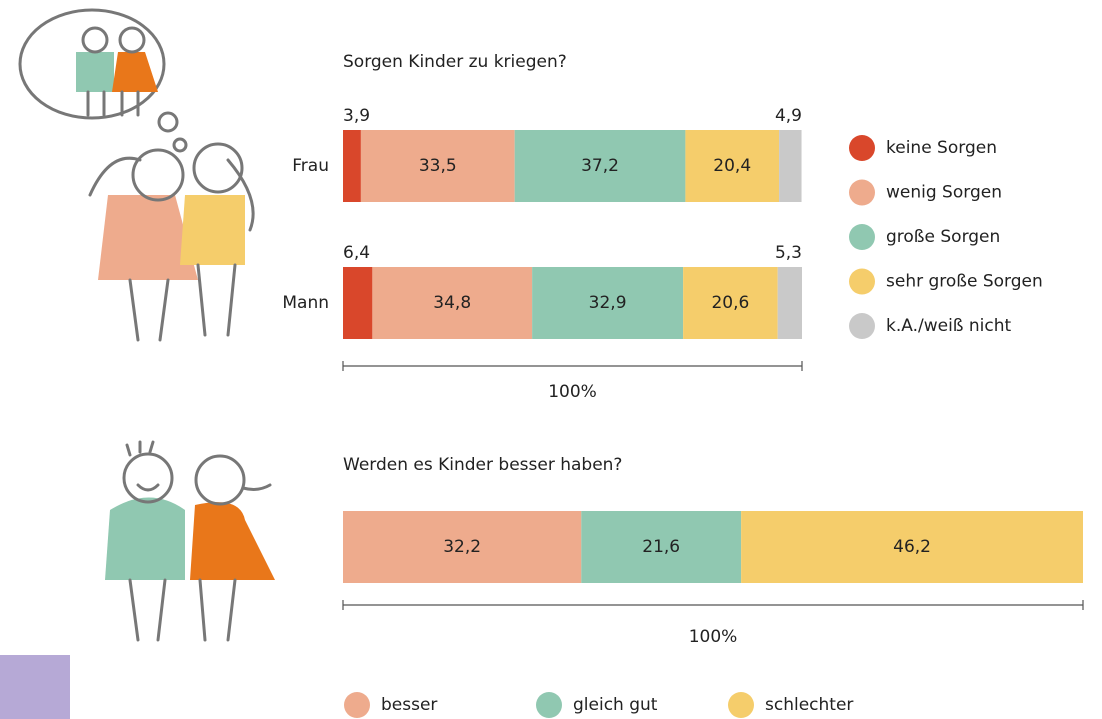 The height and width of the screenshot is (719, 1102). What do you see at coordinates (136, 175) in the screenshot?
I see `illustration-thinking-couple` at bounding box center [136, 175].